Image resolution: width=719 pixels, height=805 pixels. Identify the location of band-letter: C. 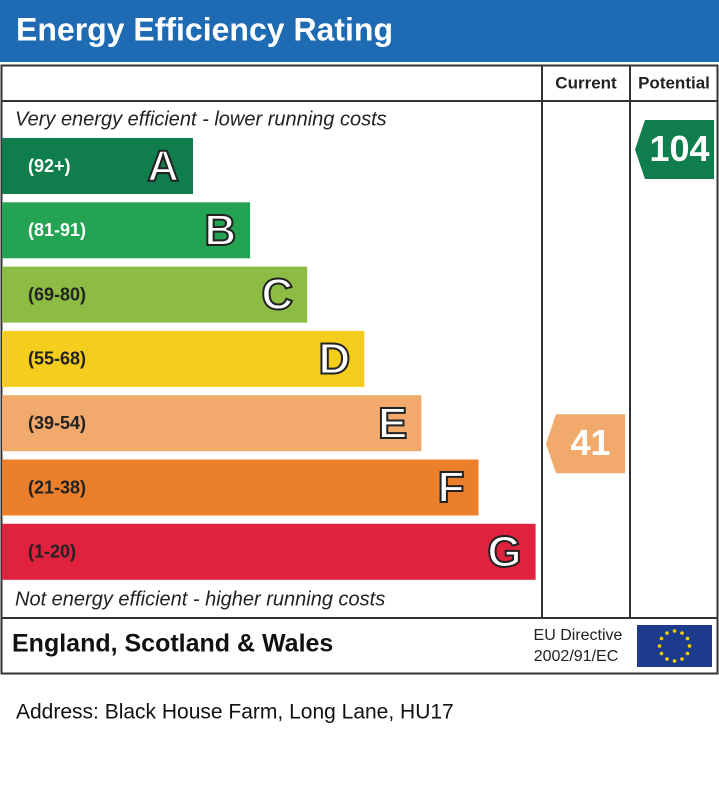
(277, 294).